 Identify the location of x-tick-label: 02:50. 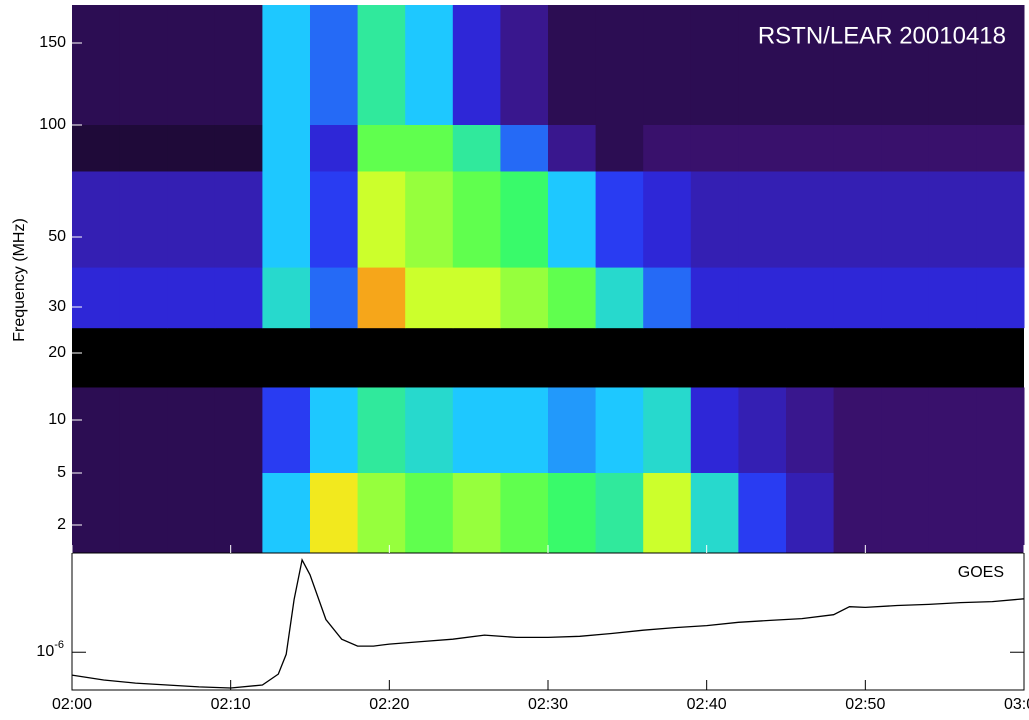
(865, 704).